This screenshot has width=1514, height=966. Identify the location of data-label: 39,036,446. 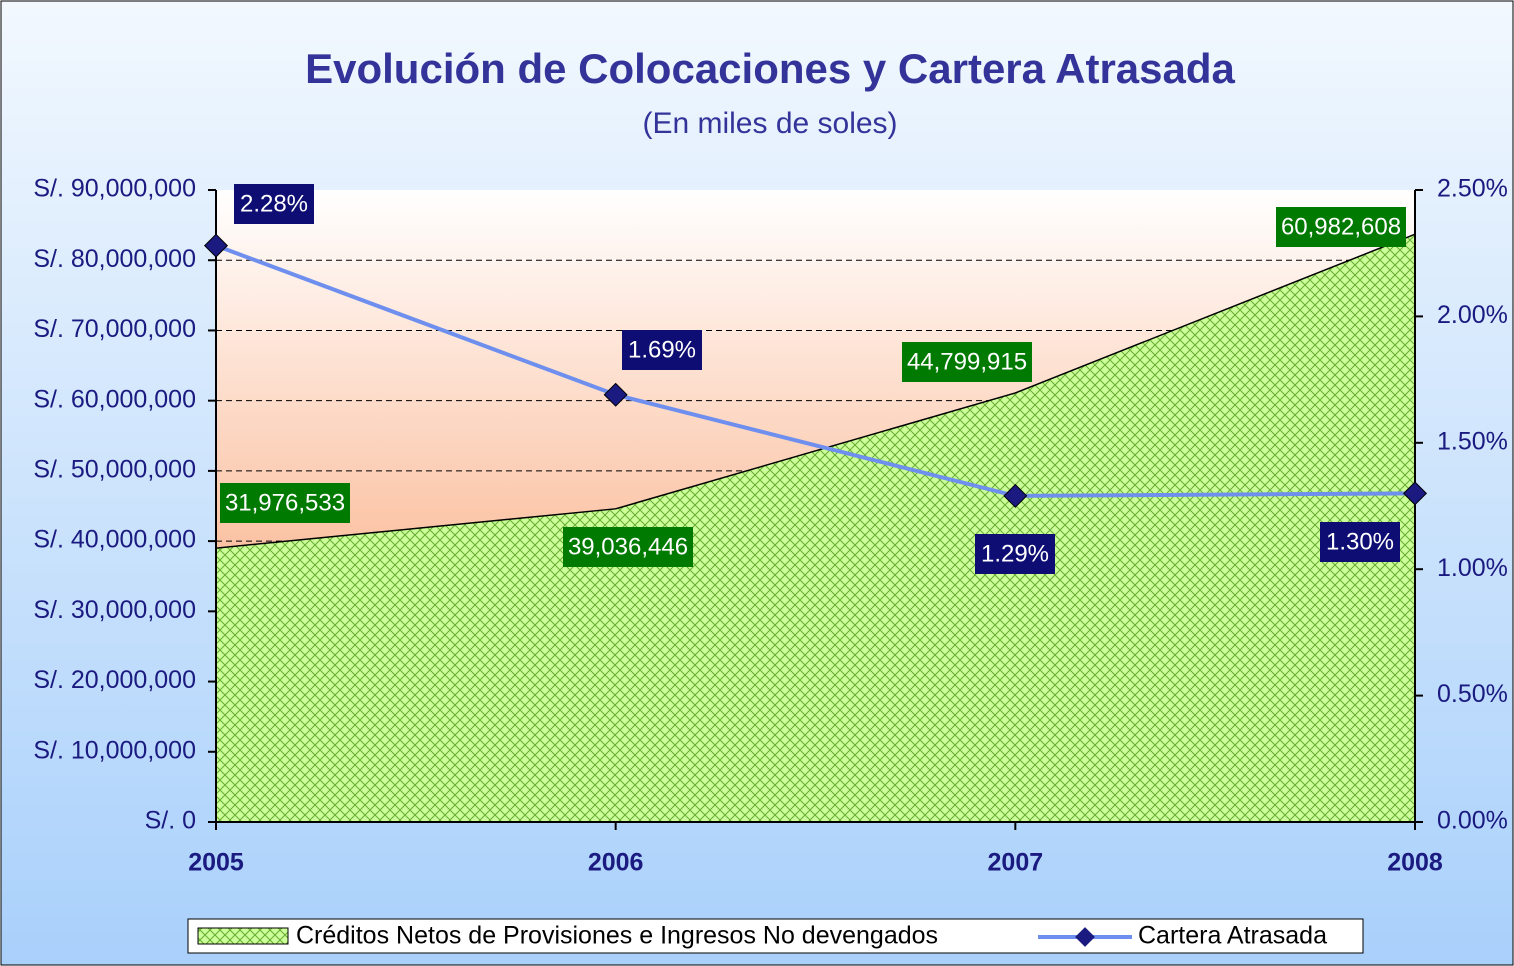
(628, 546).